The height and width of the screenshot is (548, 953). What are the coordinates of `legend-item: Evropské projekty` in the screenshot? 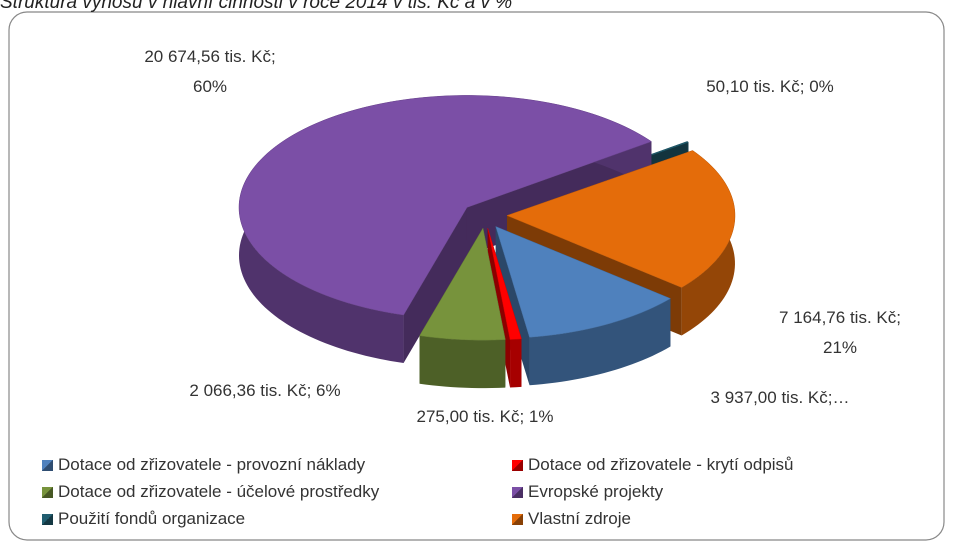 It's located at (587, 492).